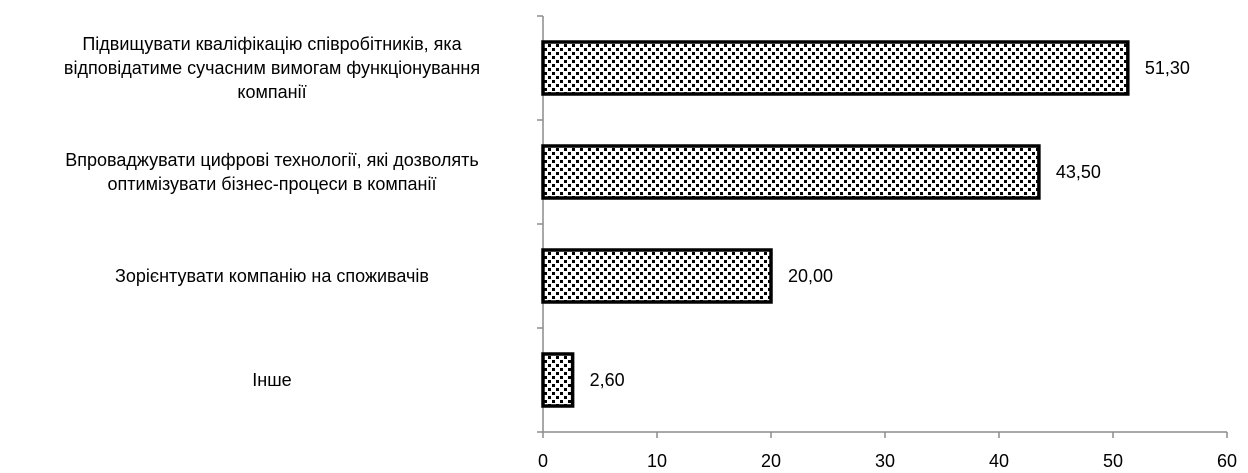 The image size is (1248, 473). I want to click on category-label: Інше, so click(271, 380).